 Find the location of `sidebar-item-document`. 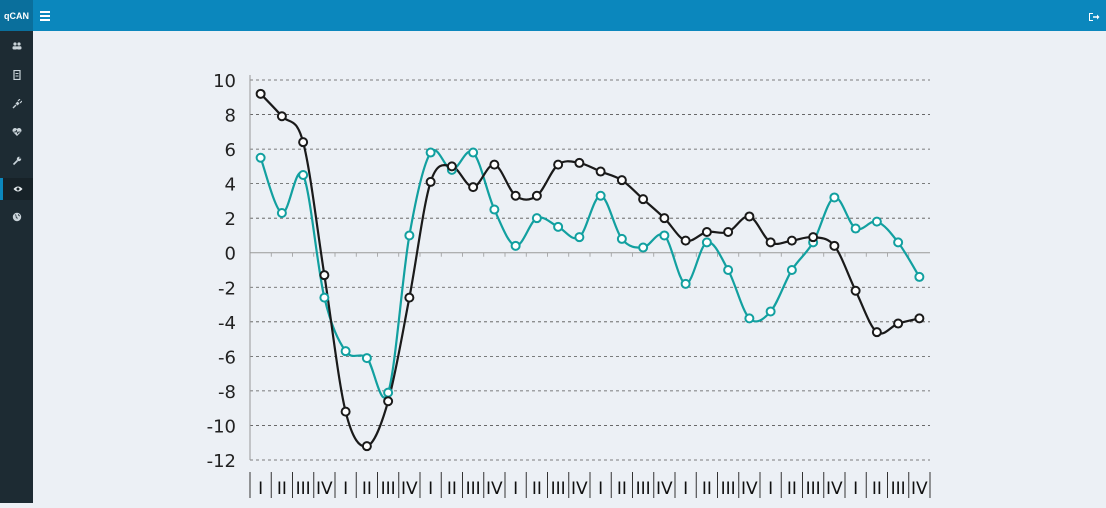

sidebar-item-document is located at coordinates (16, 75).